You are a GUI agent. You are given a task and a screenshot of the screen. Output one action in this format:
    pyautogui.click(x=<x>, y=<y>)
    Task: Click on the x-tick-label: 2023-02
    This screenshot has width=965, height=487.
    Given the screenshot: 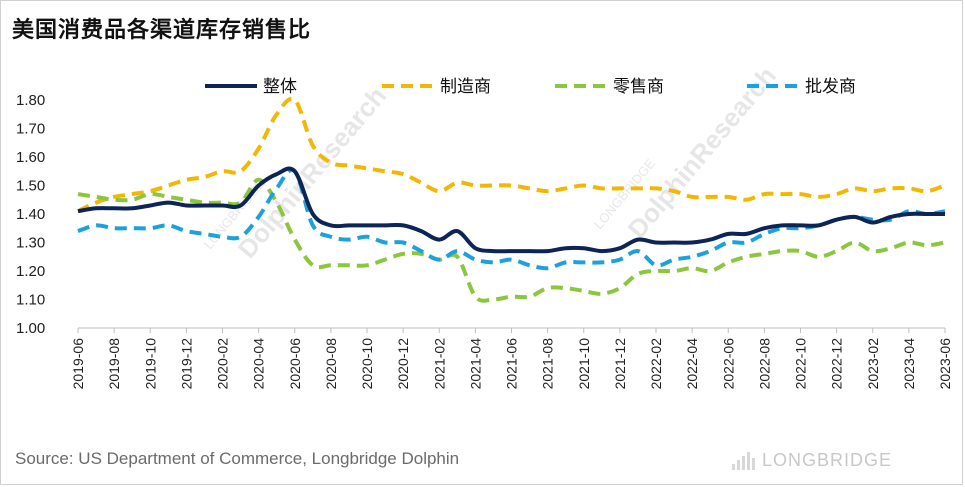 What is the action you would take?
    pyautogui.click(x=873, y=364)
    